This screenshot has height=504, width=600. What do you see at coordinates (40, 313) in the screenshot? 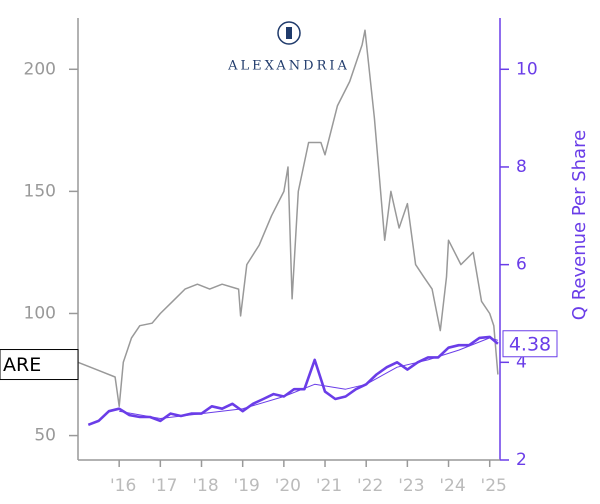
I see `y-tick-label: 100` at bounding box center [40, 313].